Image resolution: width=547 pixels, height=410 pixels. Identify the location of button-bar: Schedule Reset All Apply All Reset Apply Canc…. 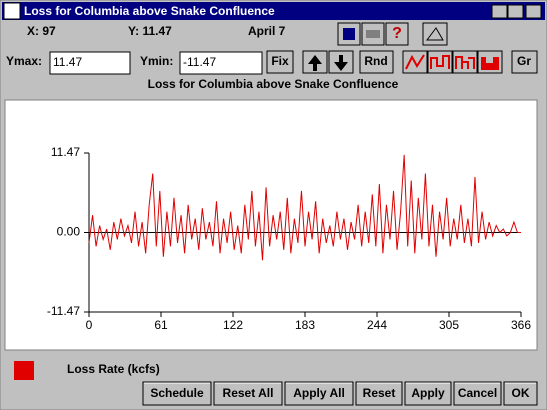
(340, 393).